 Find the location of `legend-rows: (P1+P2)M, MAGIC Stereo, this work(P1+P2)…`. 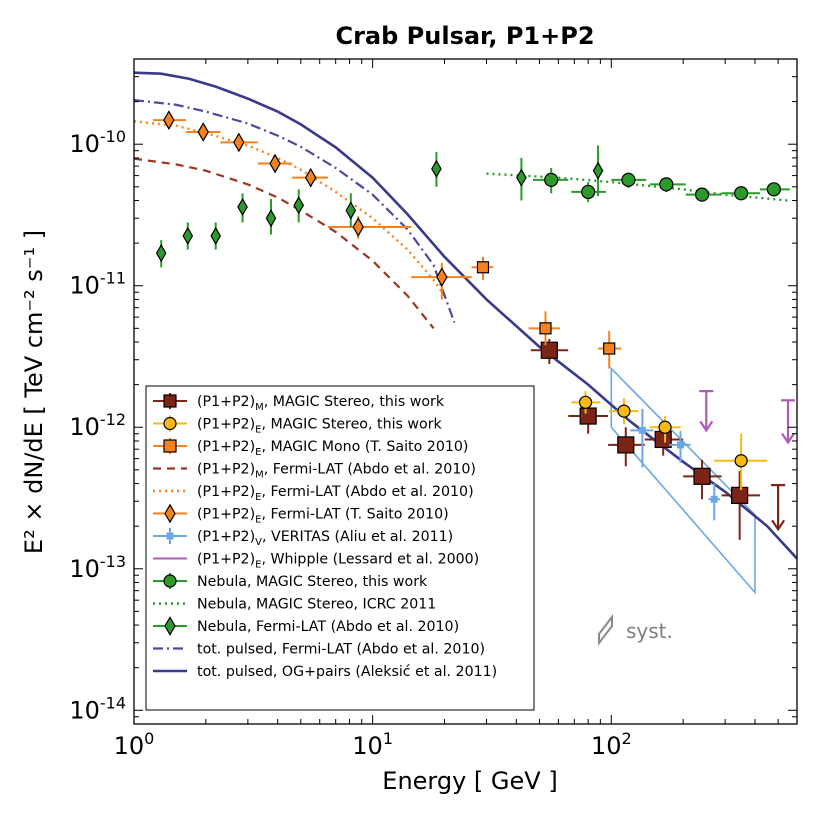

legend-rows: (P1+P2)M, MAGIC Stereo, this work(P1+P2)… is located at coordinates (325, 536).